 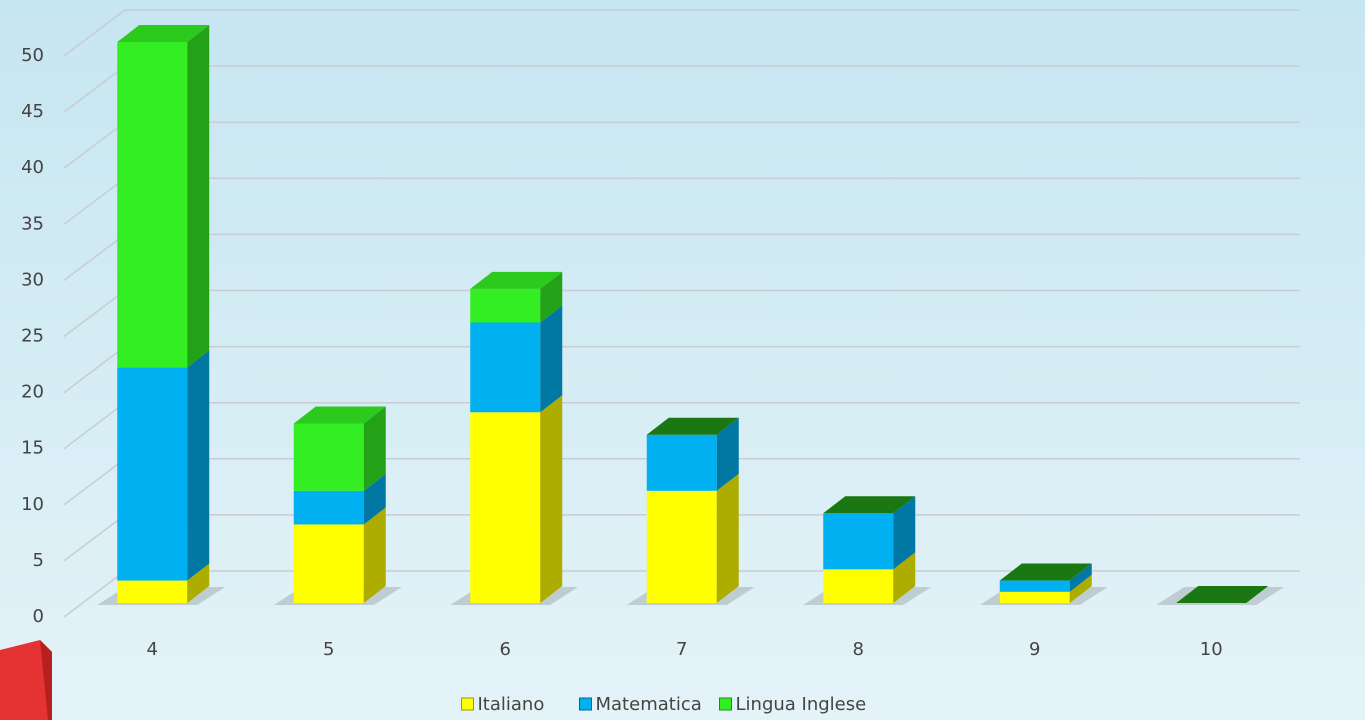 What do you see at coordinates (681, 649) in the screenshot?
I see `x-tick-label: 7` at bounding box center [681, 649].